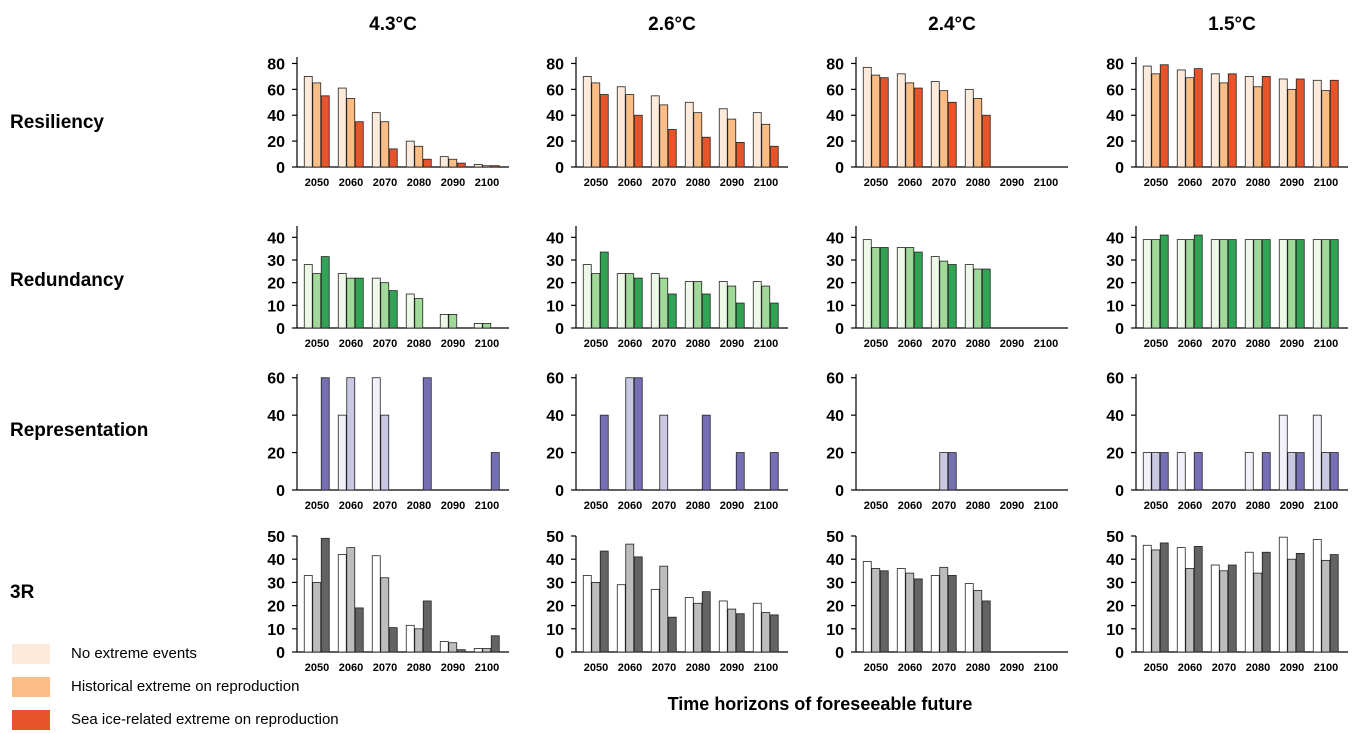 This screenshot has width=1364, height=733. What do you see at coordinates (31, 654) in the screenshot?
I see `legend-swatch` at bounding box center [31, 654].